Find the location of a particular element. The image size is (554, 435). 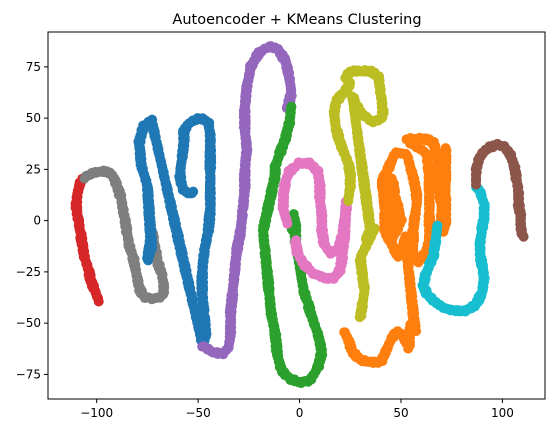

chart-title: Autoencoder + KMeans Clustering is located at coordinates (296, 20).